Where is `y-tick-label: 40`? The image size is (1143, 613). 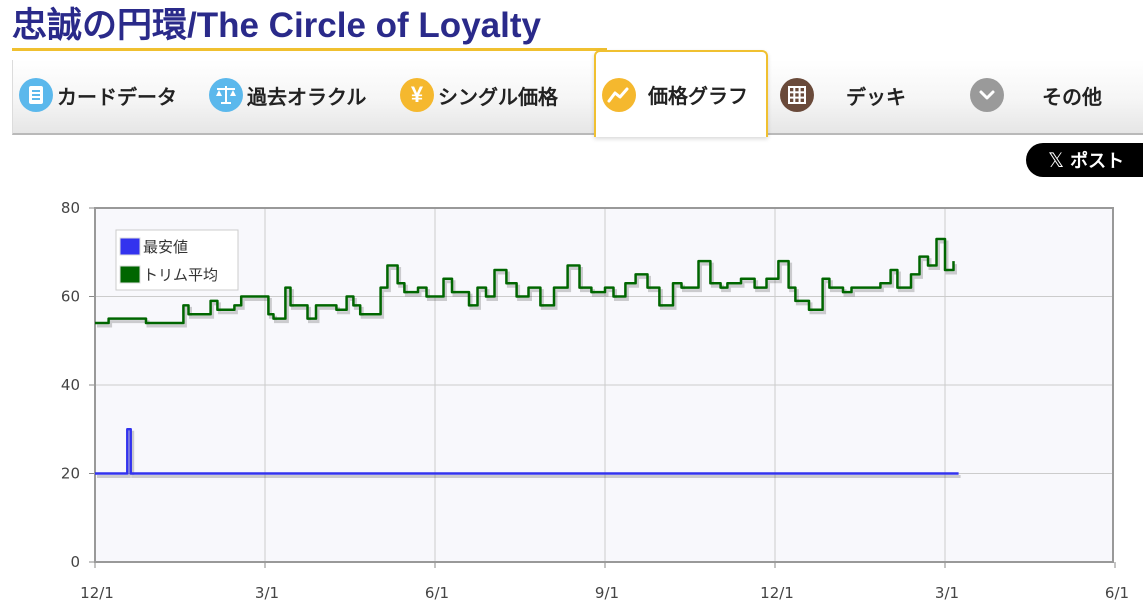
y-tick-label: 40 is located at coordinates (70, 385).